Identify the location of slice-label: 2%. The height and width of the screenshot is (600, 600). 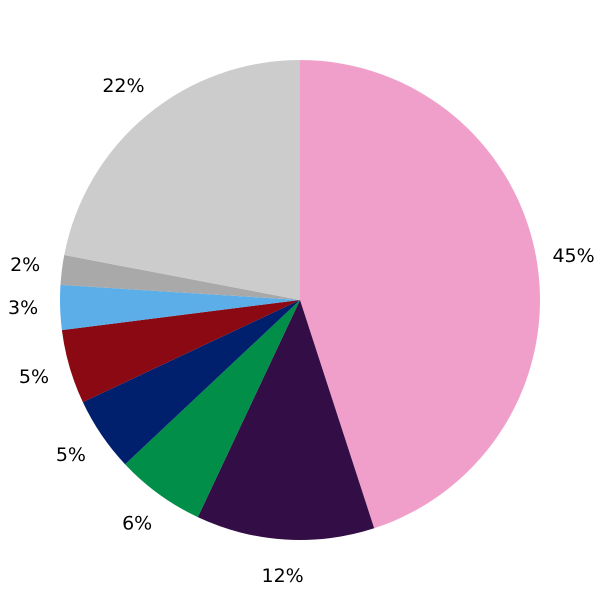
(25, 265).